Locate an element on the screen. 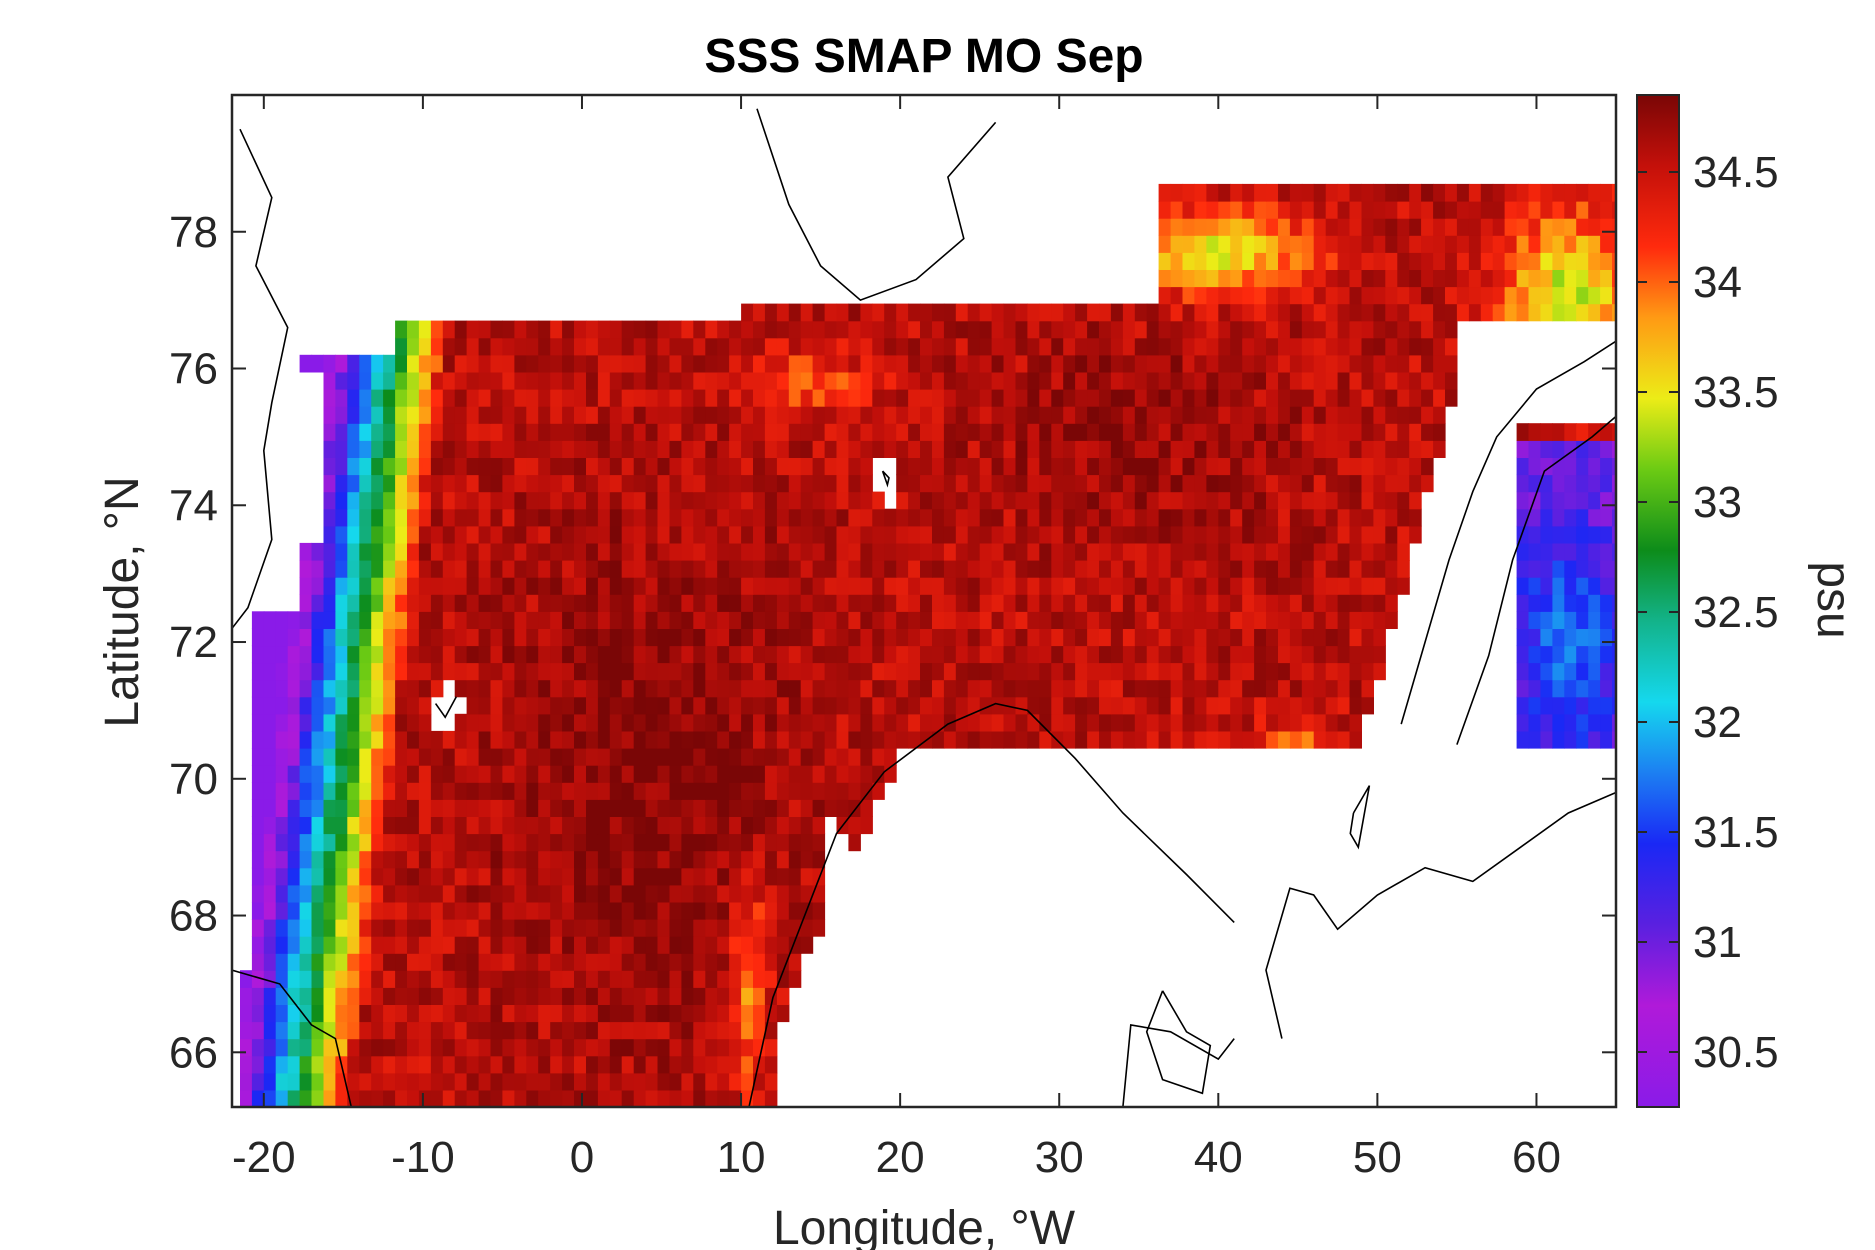  x-tick-label: 60 is located at coordinates (1536, 1157).